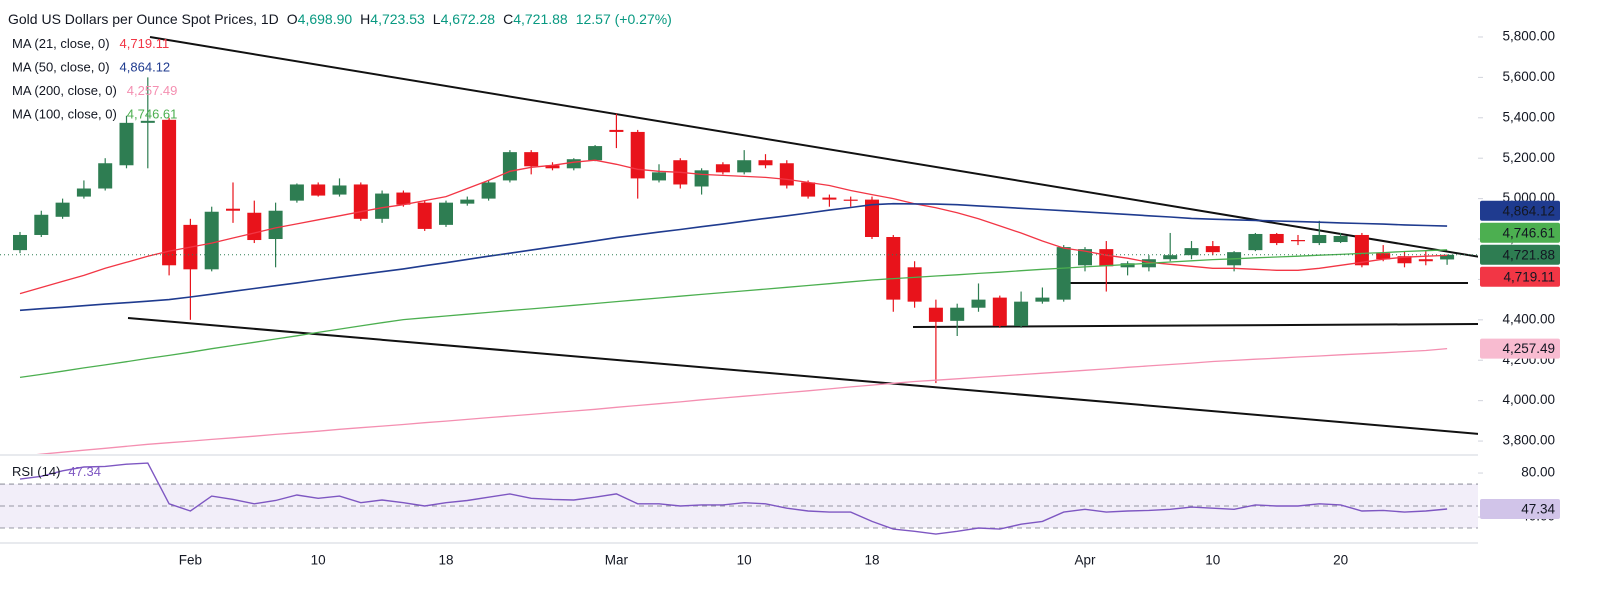 The height and width of the screenshot is (595, 1605). I want to click on y-tick-label: 4,000.00, so click(1528, 399).